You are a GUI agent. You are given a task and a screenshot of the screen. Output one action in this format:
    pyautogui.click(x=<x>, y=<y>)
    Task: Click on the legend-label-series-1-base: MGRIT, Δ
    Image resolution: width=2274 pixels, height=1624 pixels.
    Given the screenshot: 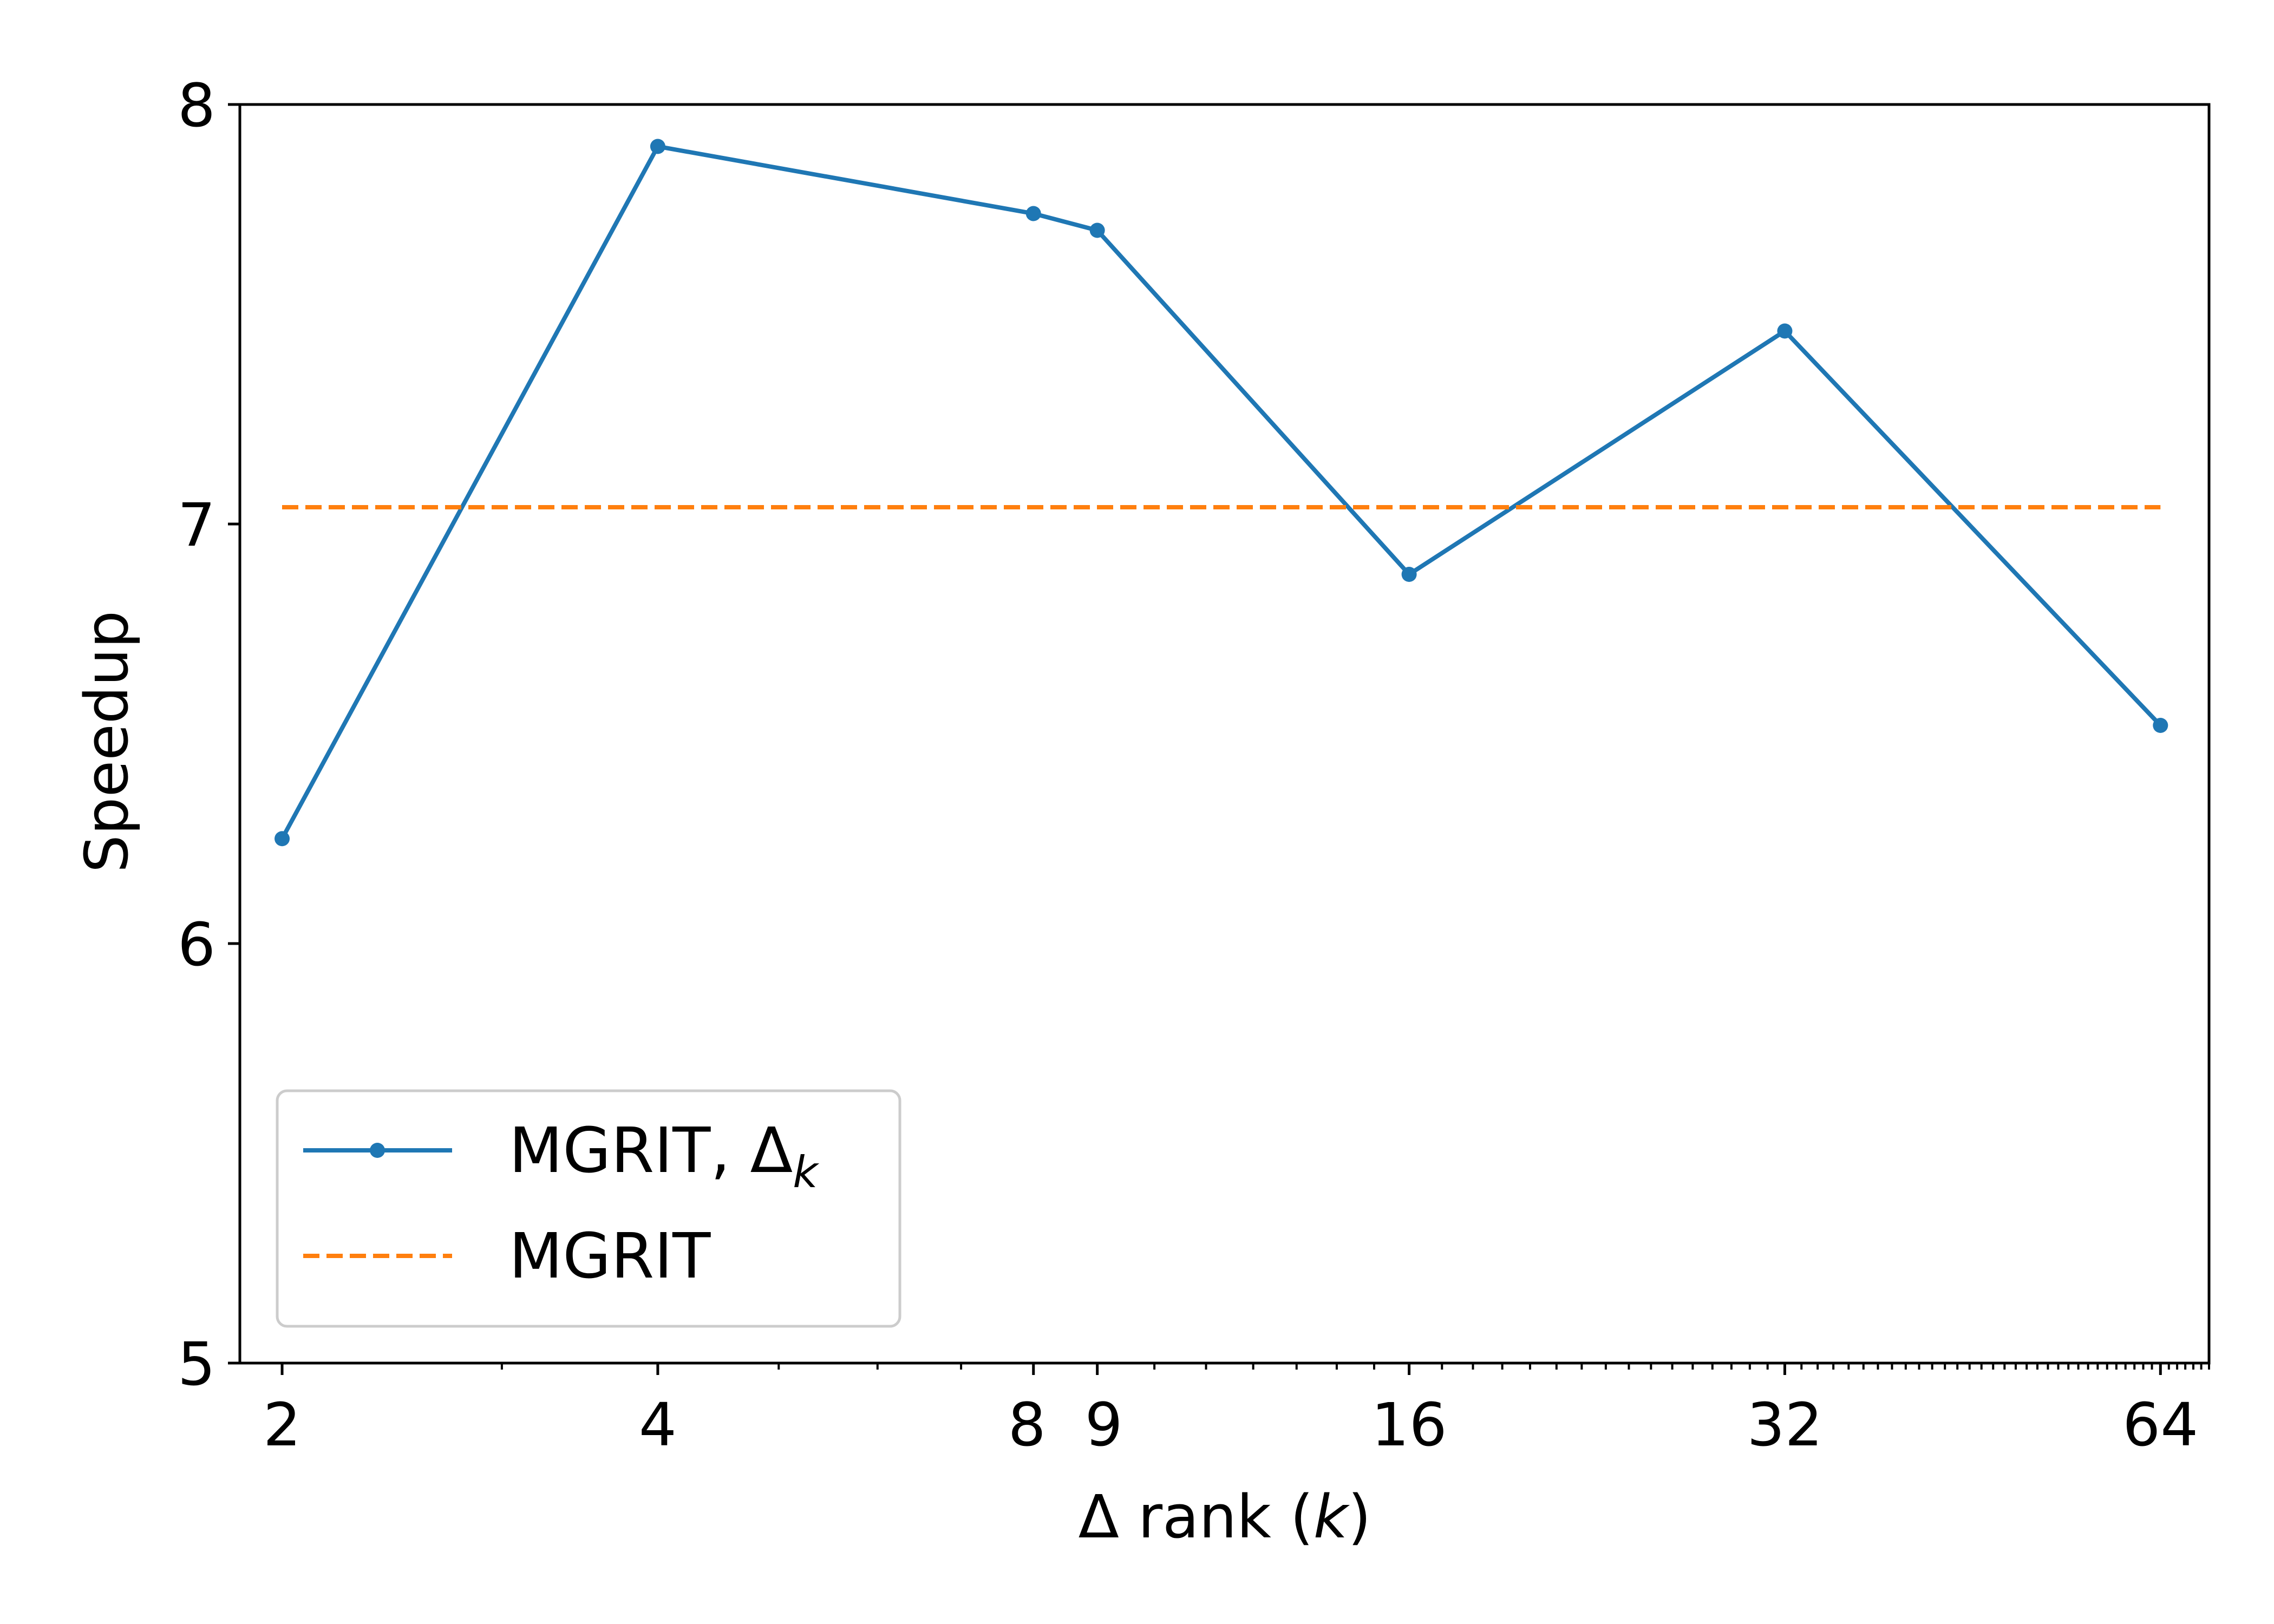 What is the action you would take?
    pyautogui.click(x=651, y=1151)
    